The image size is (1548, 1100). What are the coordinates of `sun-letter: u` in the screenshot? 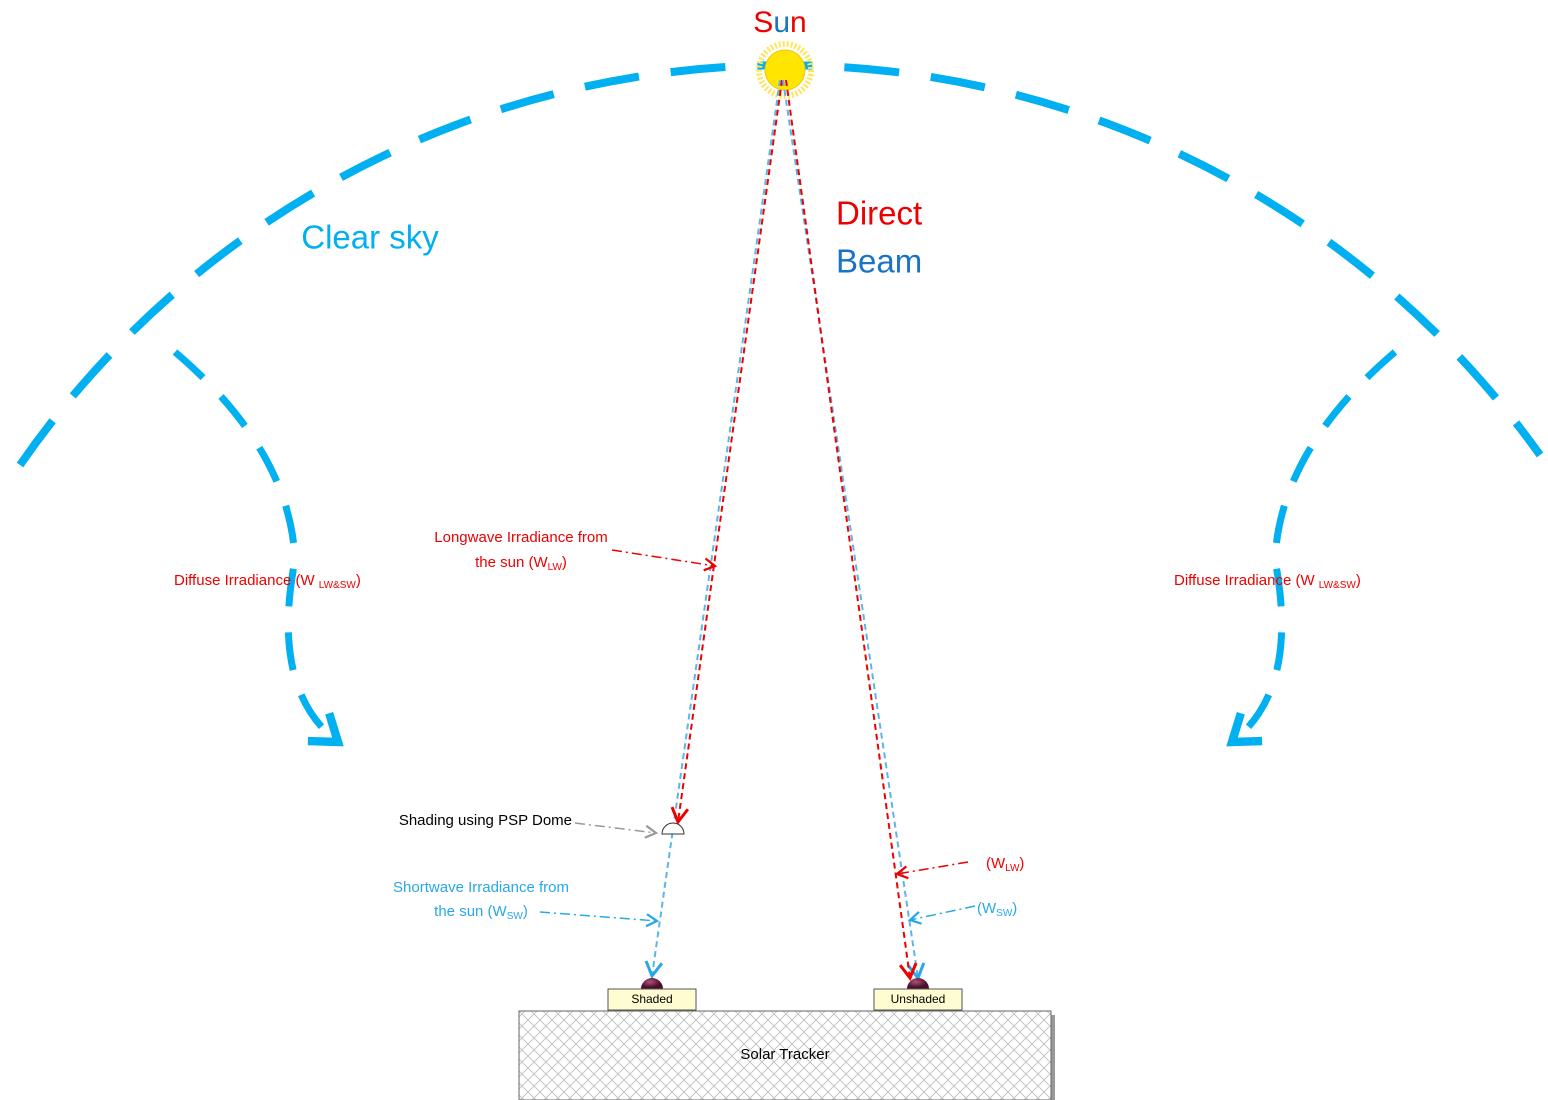 It's located at (781, 22).